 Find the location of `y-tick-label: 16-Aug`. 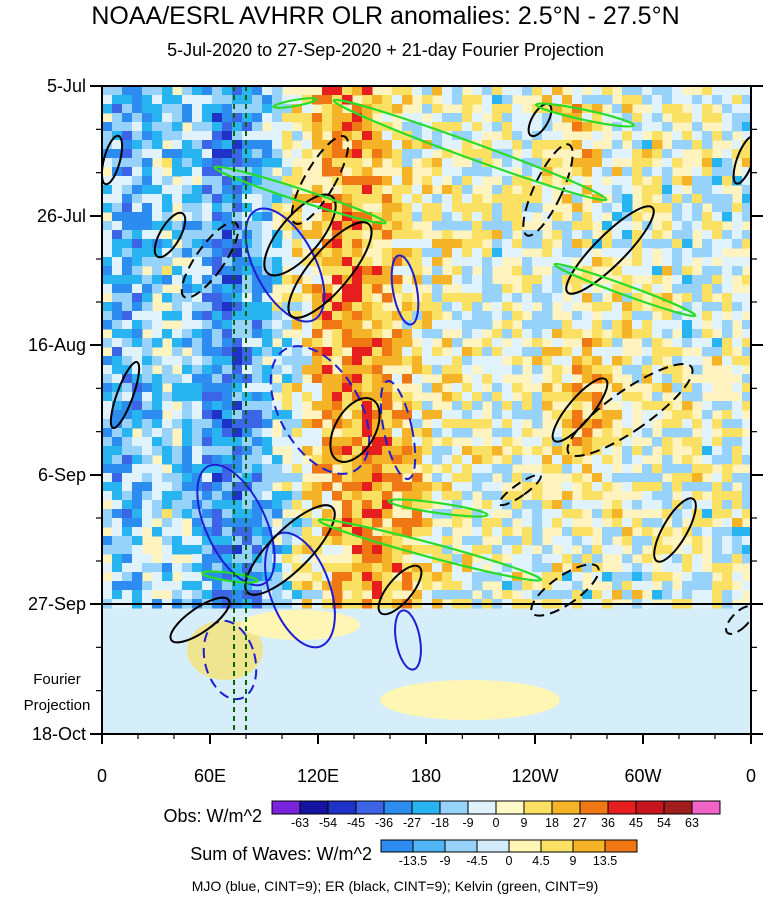

y-tick-label: 16-Aug is located at coordinates (57, 345).